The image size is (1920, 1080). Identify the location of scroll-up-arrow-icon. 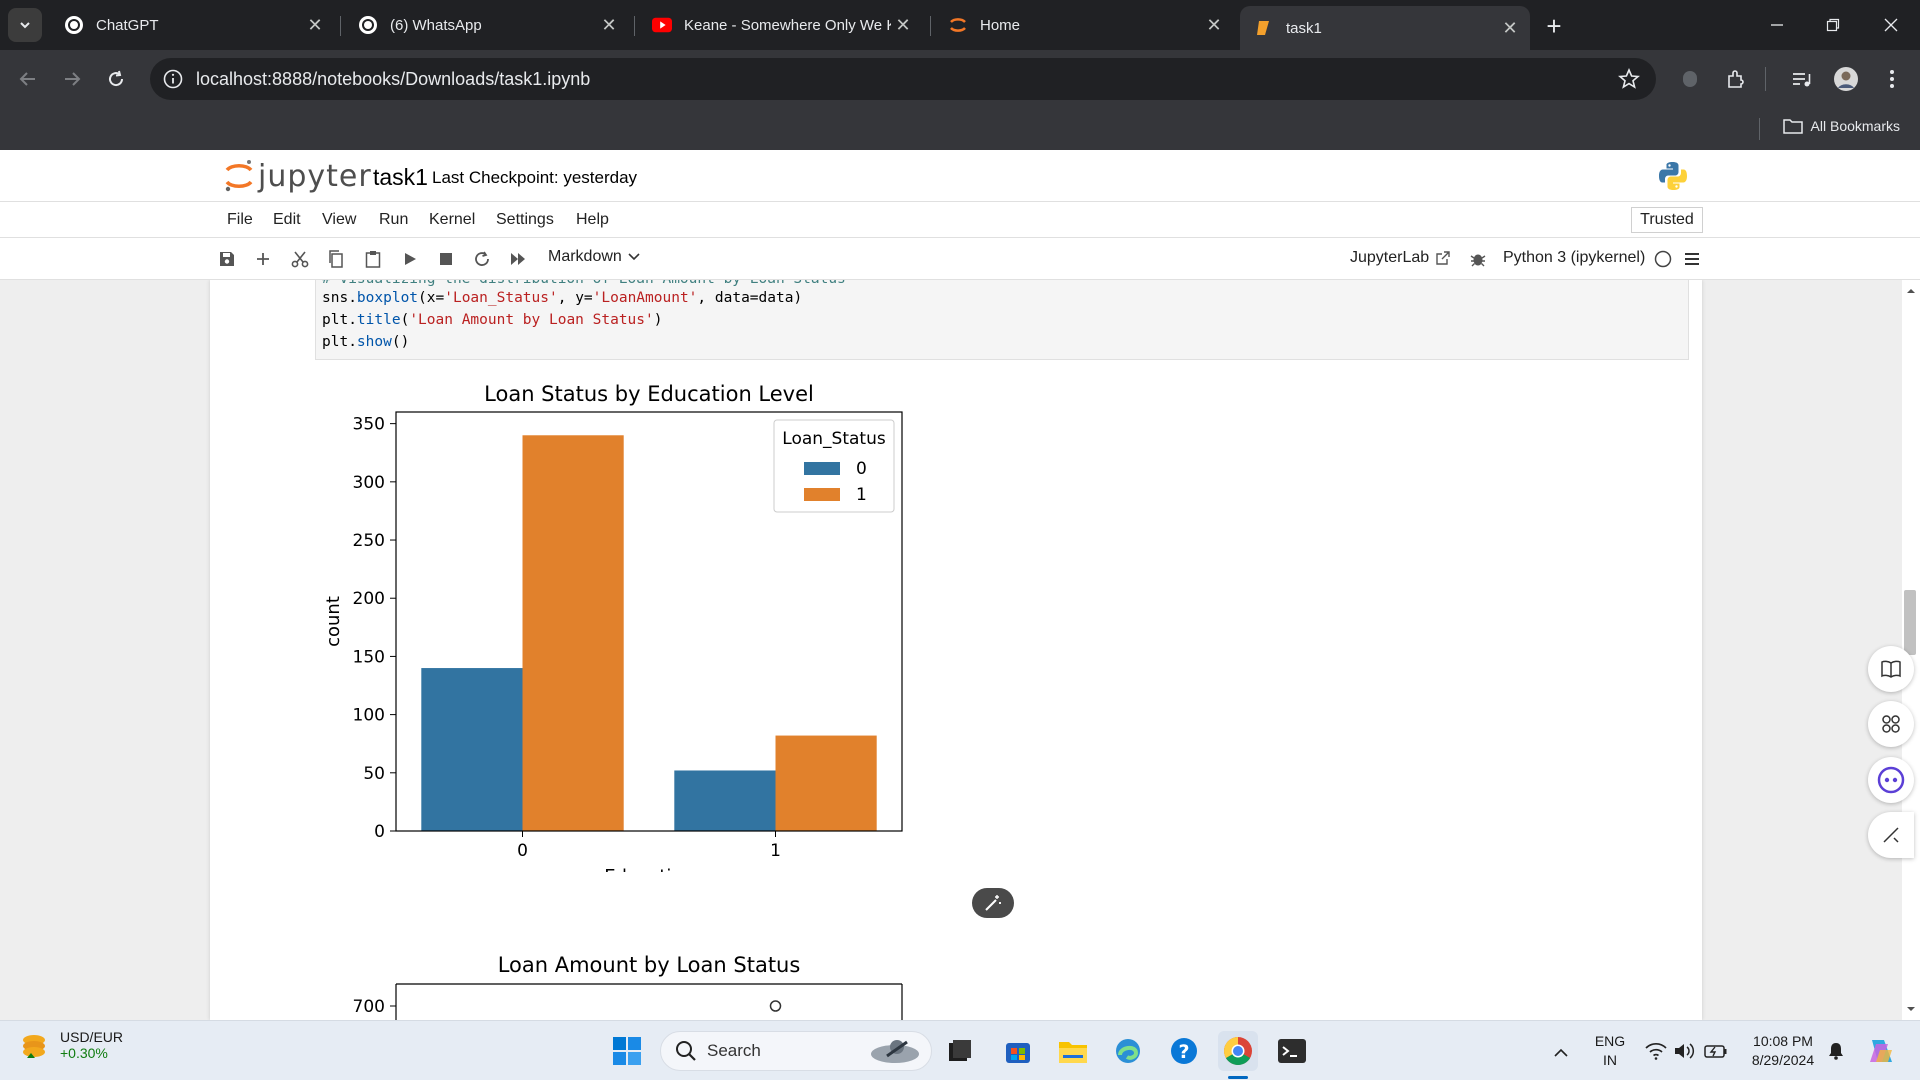
(1911, 291).